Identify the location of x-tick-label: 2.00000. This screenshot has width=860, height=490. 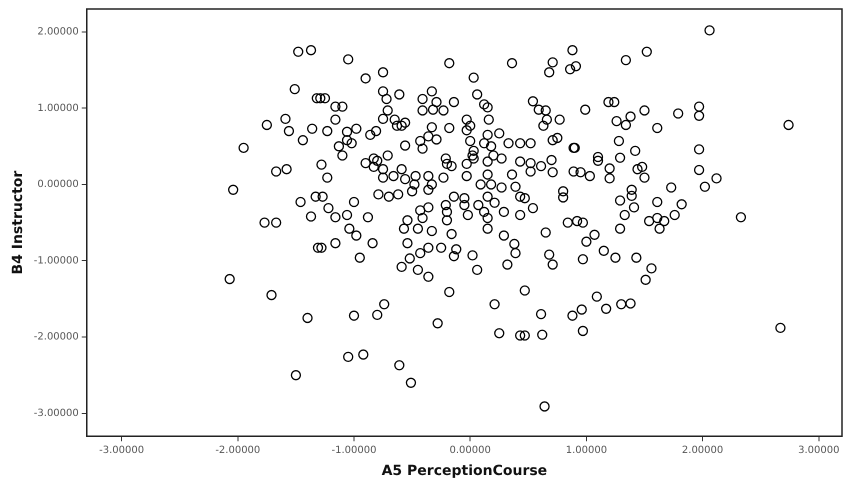
(703, 450).